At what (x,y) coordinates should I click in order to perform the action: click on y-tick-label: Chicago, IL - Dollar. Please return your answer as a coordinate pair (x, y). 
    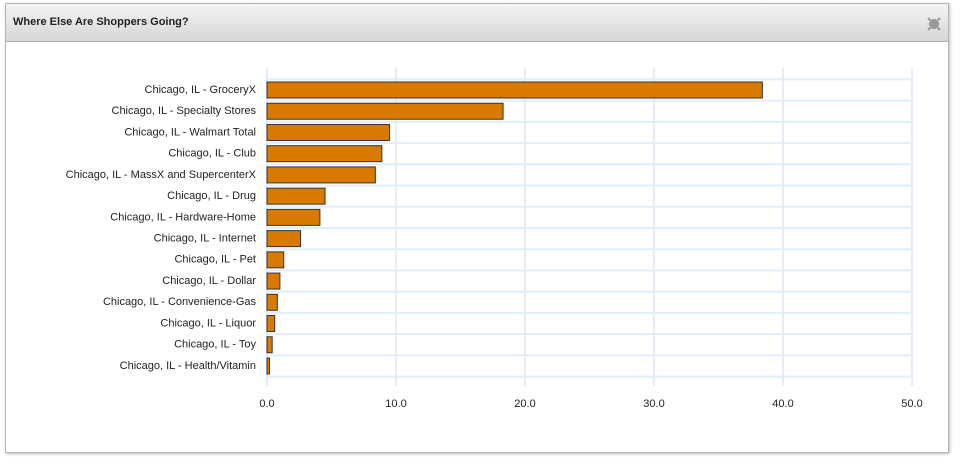
    Looking at the image, I should click on (209, 281).